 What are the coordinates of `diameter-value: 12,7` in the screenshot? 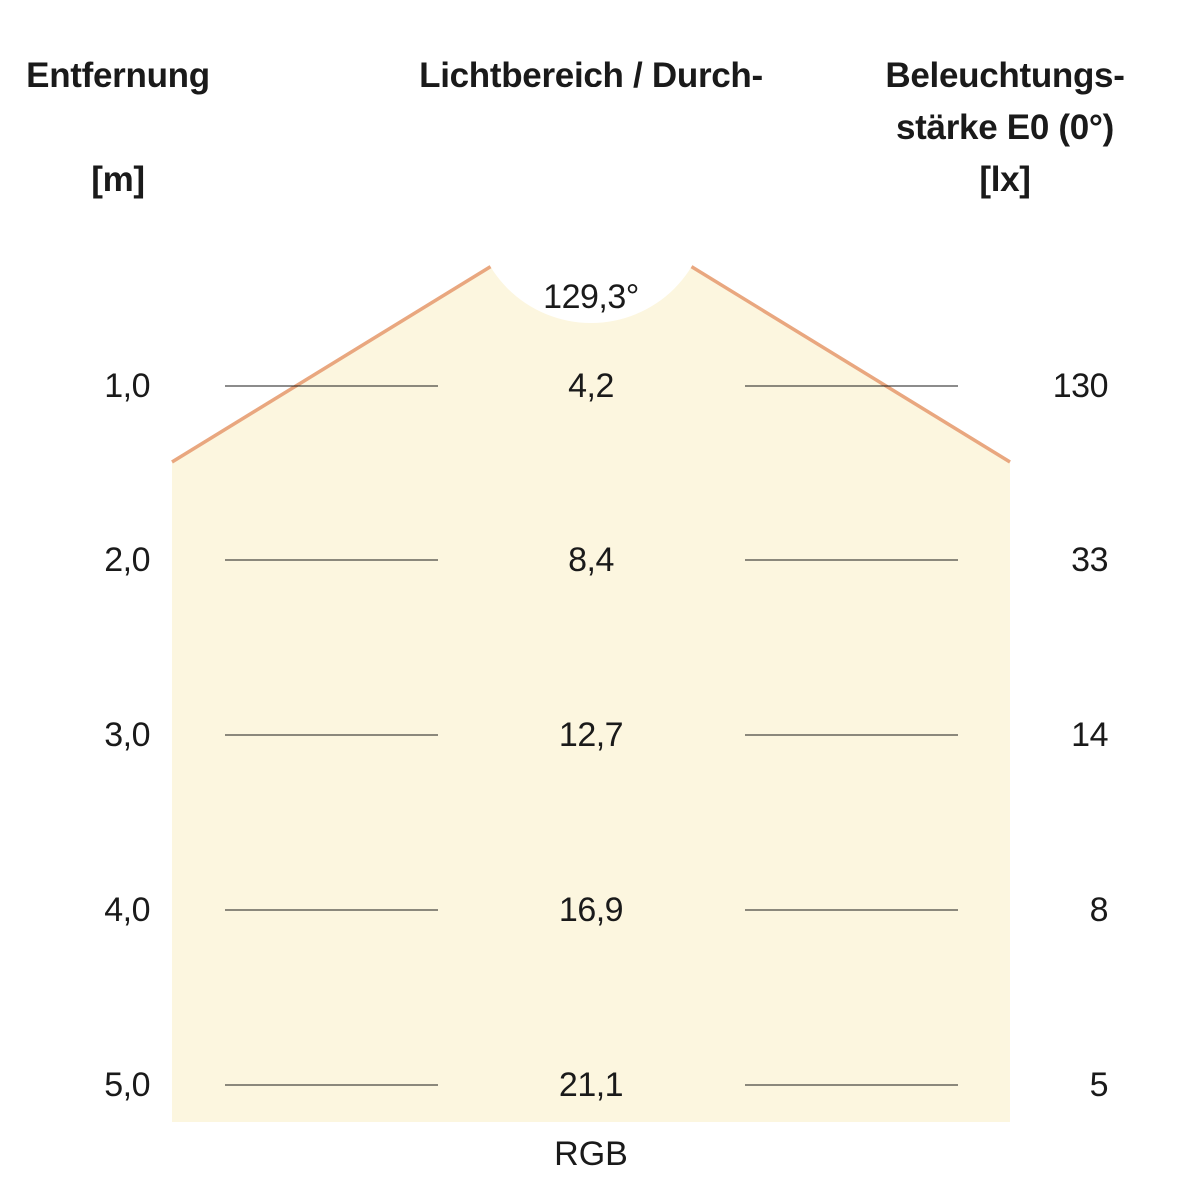 It's located at (591, 735).